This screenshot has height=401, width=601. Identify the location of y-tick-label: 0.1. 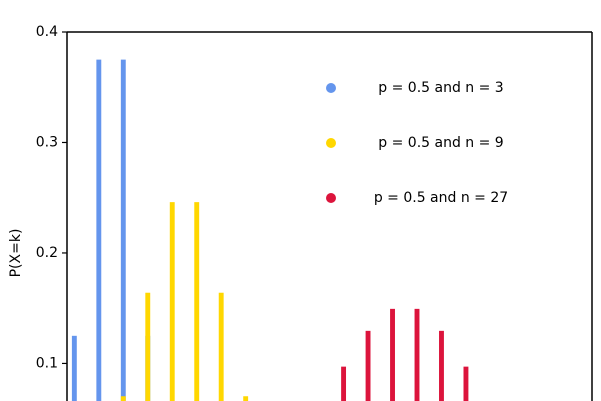
(47, 363).